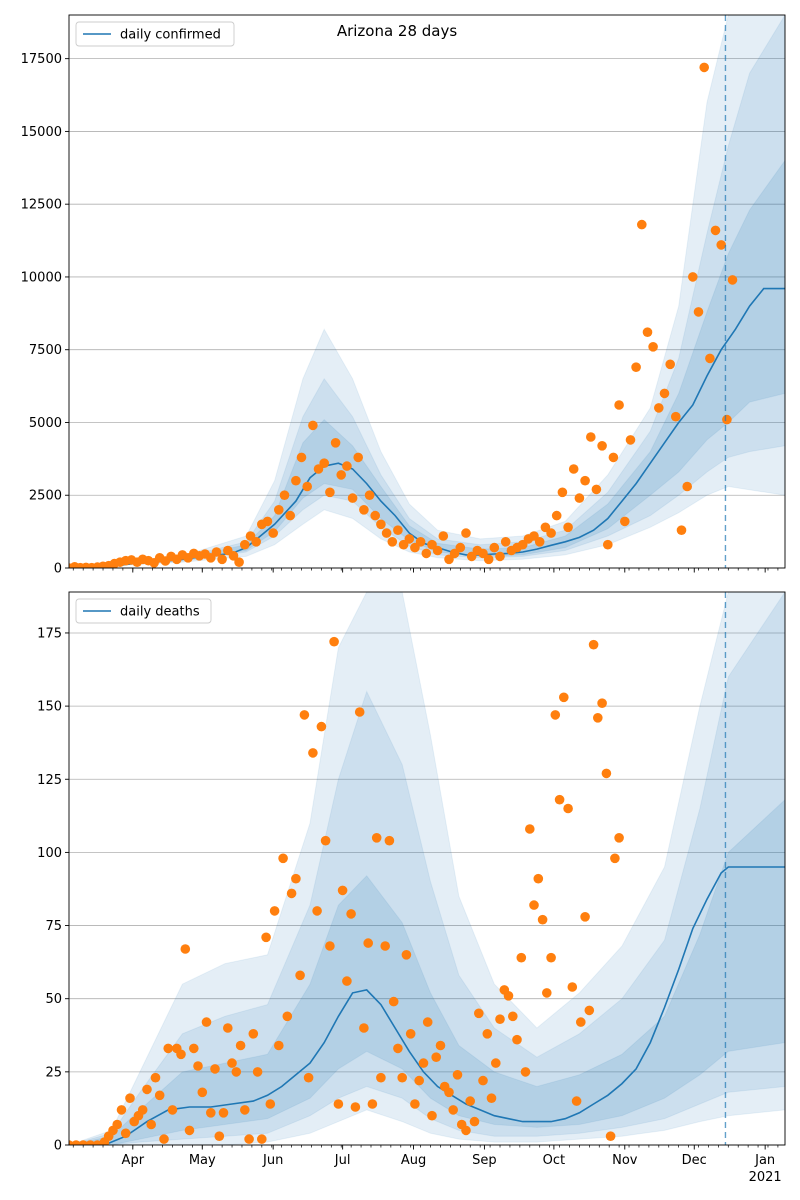 The width and height of the screenshot is (800, 1200). What do you see at coordinates (58, 1146) in the screenshot?
I see `y-tick-label: 0` at bounding box center [58, 1146].